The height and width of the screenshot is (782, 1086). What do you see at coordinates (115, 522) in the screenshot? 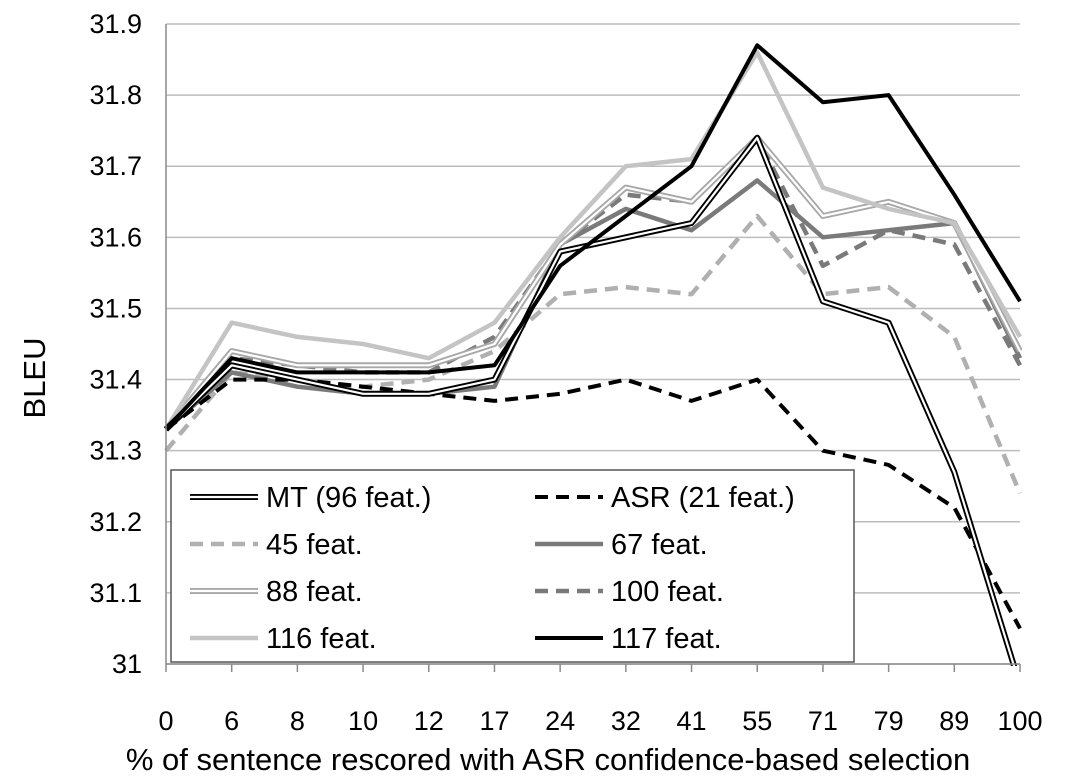
I see `y-tick-label: 31.2` at bounding box center [115, 522].